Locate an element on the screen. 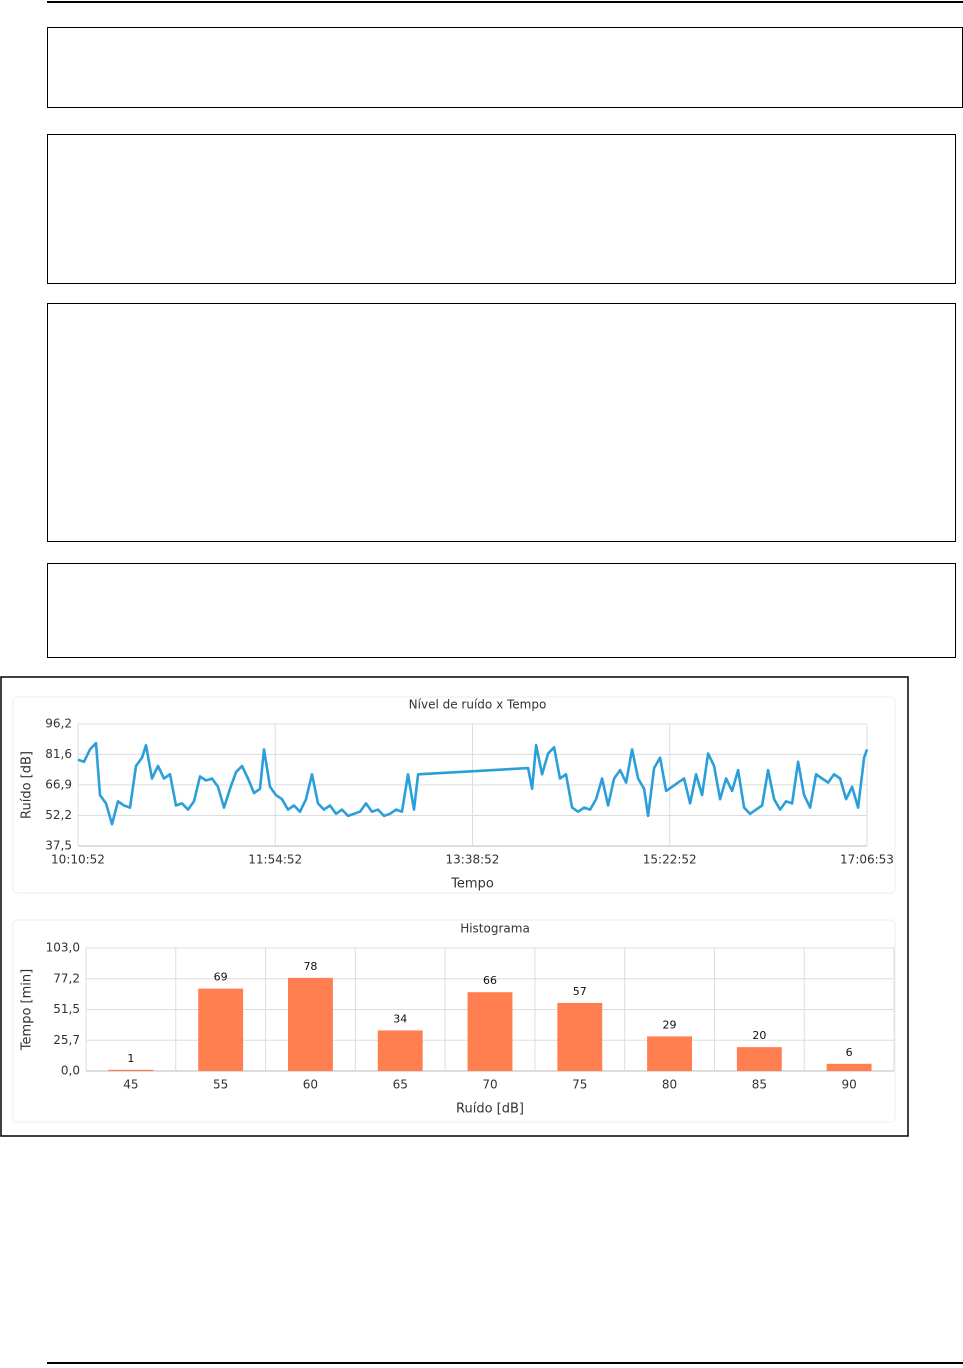 The width and height of the screenshot is (963, 1368). value-label: 20 is located at coordinates (759, 1035).